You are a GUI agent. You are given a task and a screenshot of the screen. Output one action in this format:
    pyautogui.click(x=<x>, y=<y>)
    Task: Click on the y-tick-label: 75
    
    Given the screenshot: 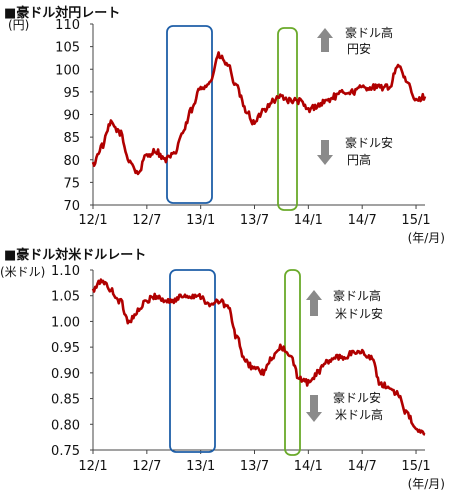 What is the action you would take?
    pyautogui.click(x=71, y=183)
    